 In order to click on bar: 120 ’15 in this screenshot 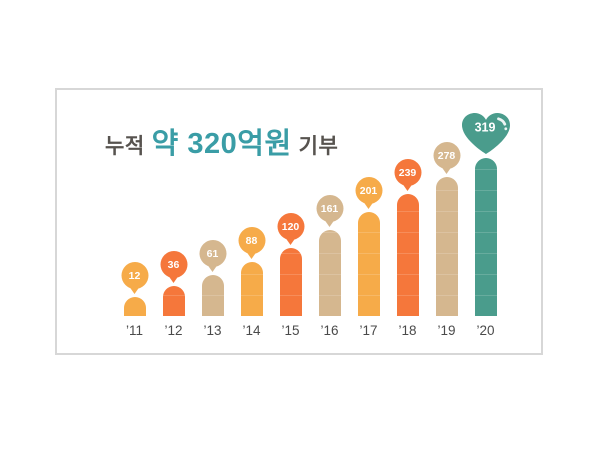, I will do `click(290, 275)`.